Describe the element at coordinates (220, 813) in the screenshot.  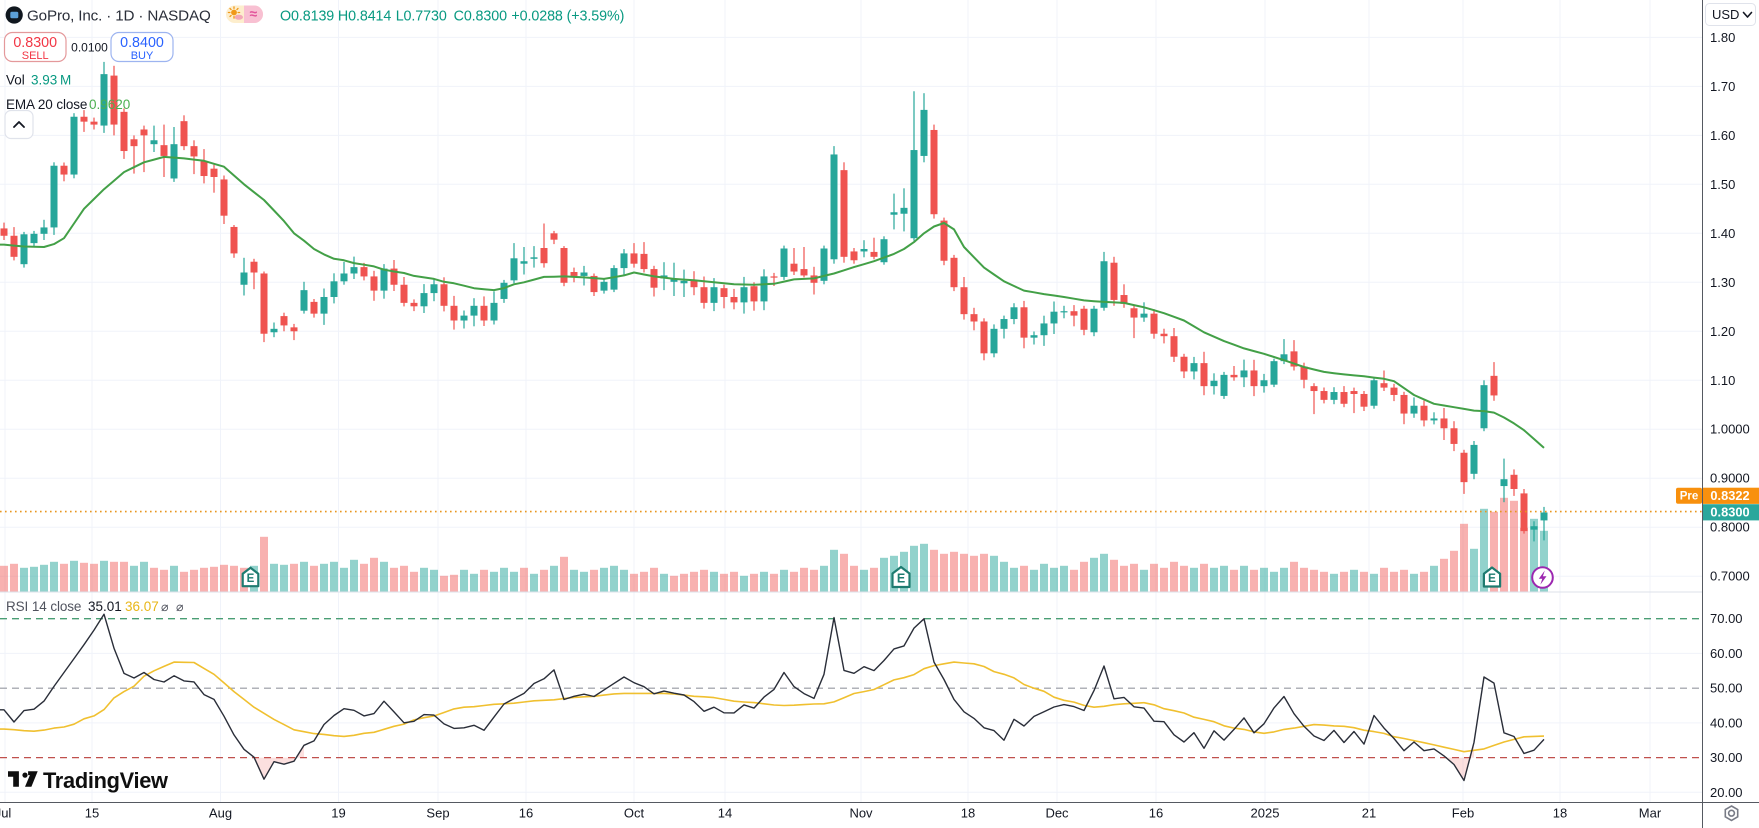
I see `svg-text: Aug` at that location.